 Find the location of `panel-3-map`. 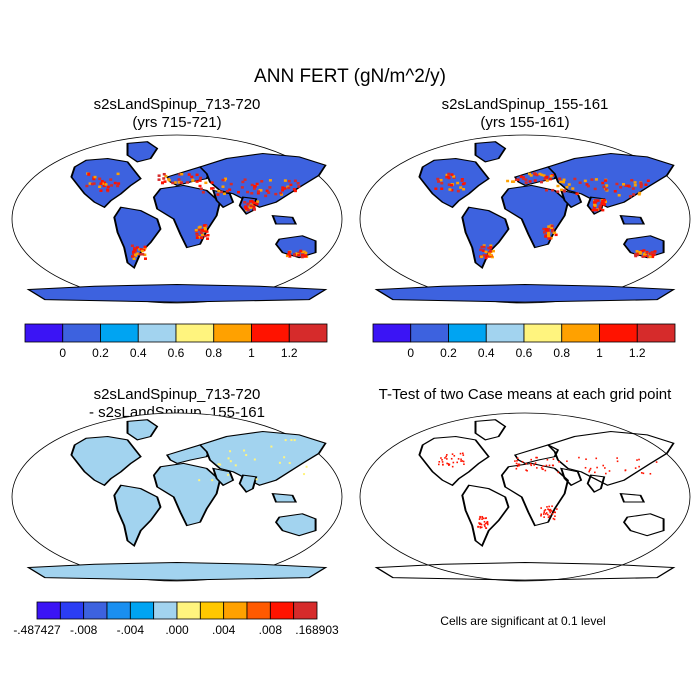

panel-3-map is located at coordinates (177, 497).